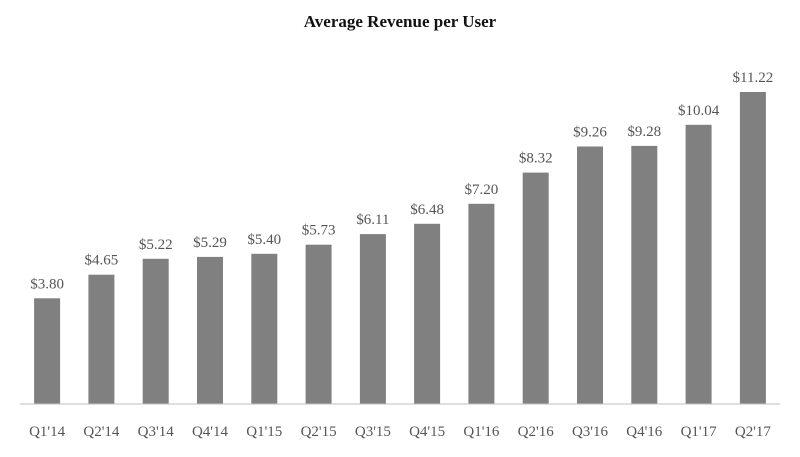 Image resolution: width=800 pixels, height=457 pixels. What do you see at coordinates (210, 243) in the screenshot?
I see `data-label-3: $5.29` at bounding box center [210, 243].